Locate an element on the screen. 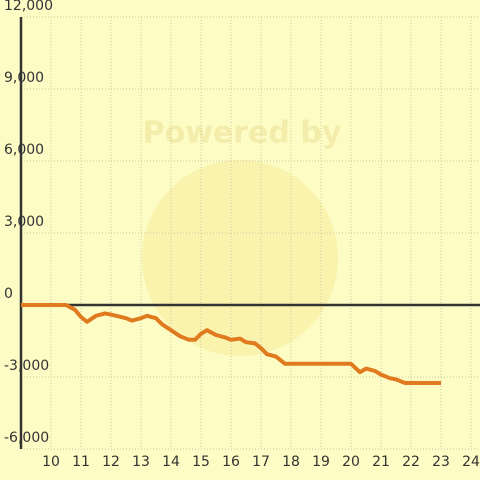 This screenshot has height=480, width=480. x-tick-label: 17 is located at coordinates (261, 462).